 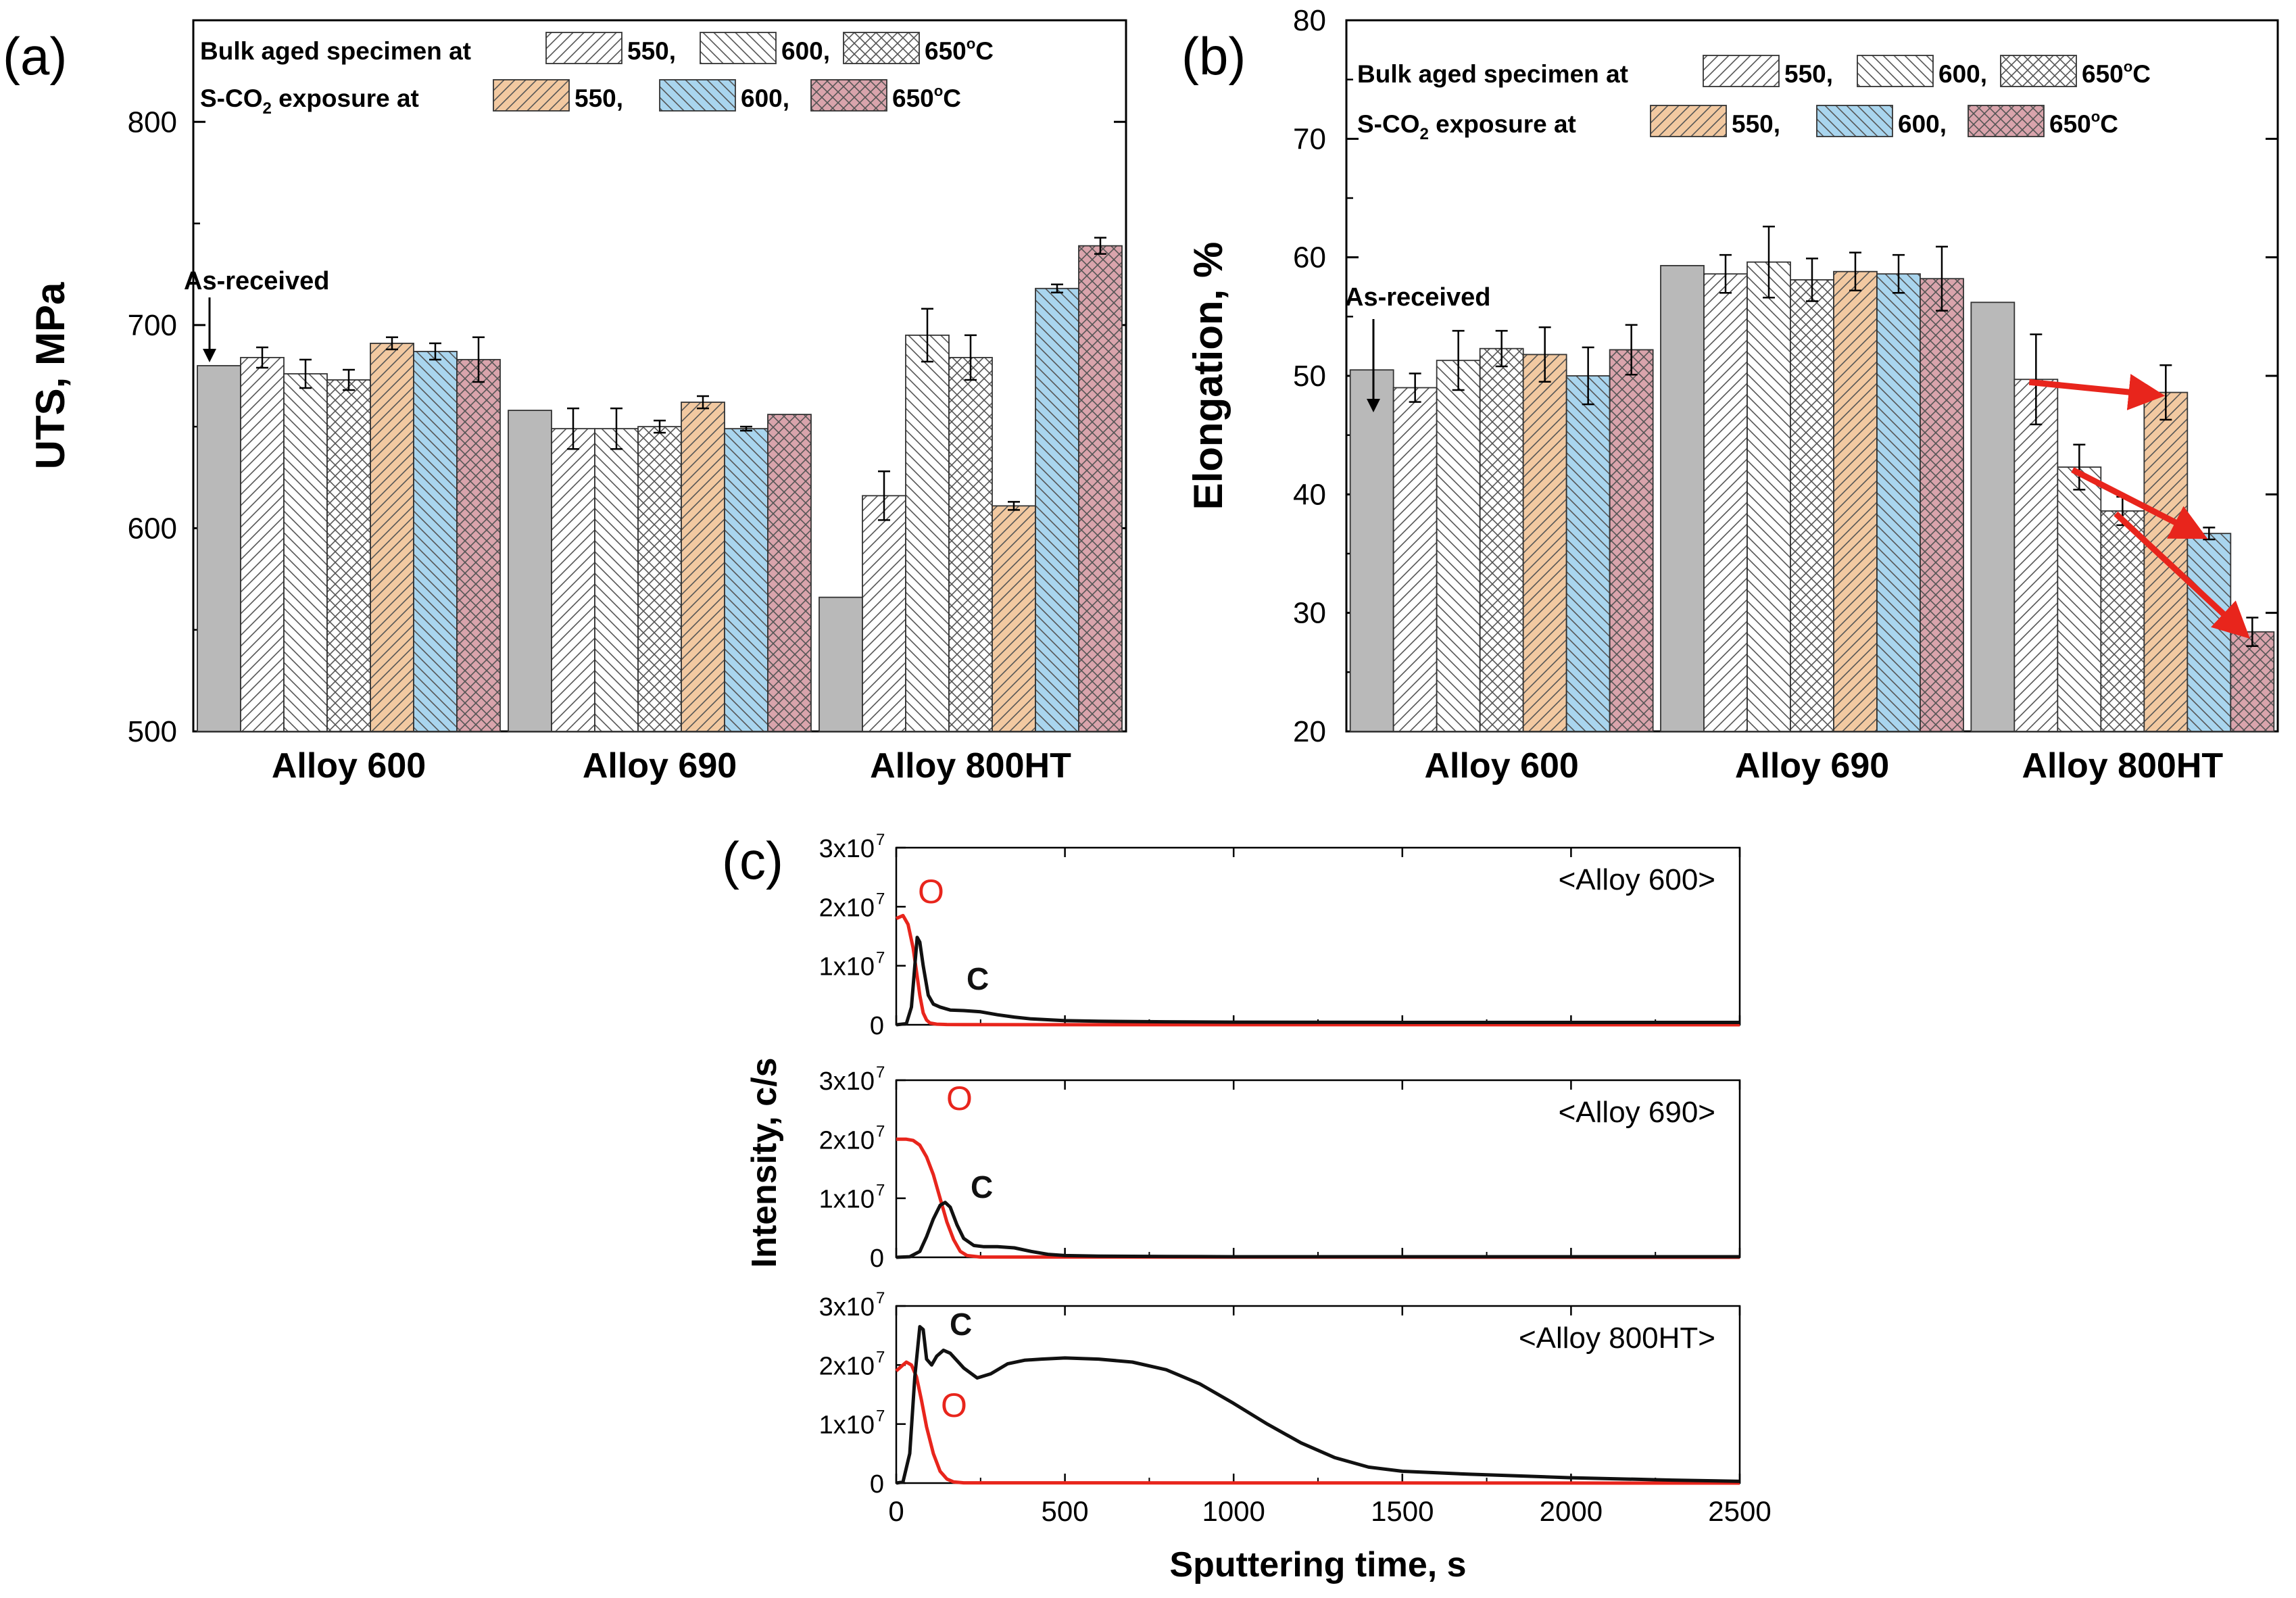 I want to click on y-axis-label: UTS, MPa, so click(x=50, y=375).